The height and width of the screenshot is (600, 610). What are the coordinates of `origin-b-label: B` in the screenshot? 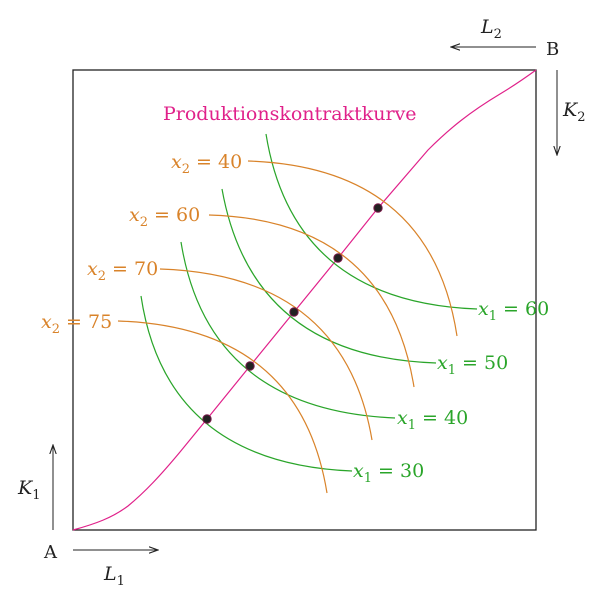 It's located at (552, 49).